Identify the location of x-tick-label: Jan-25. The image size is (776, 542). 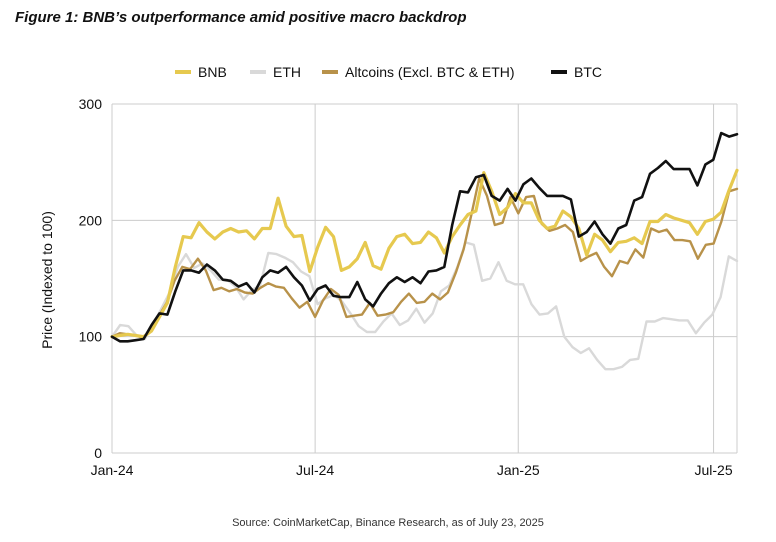
(518, 470).